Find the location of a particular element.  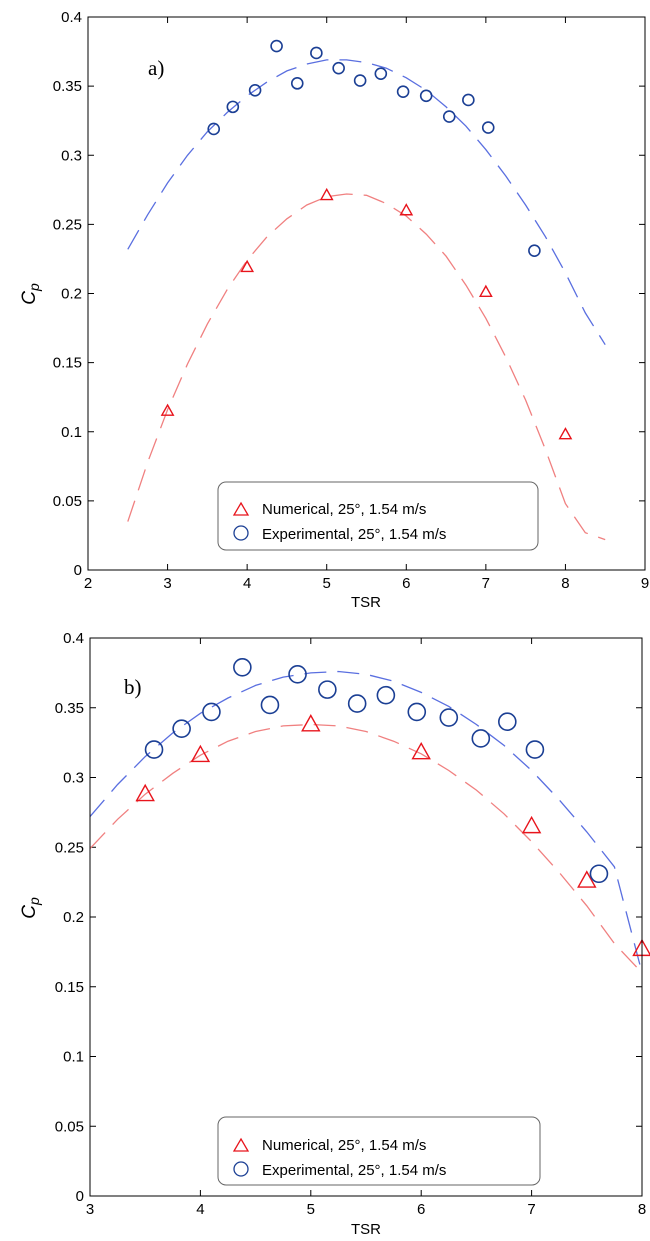

chart-a-x-tick-label: 2 is located at coordinates (88, 583).